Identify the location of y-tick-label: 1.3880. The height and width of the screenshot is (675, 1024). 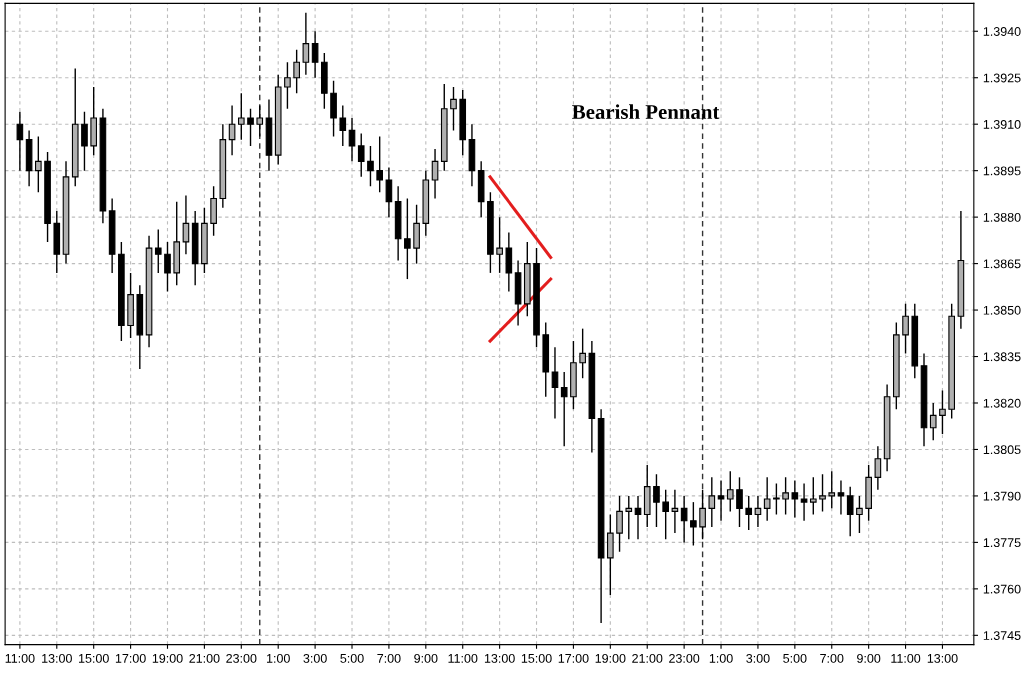
(1002, 217).